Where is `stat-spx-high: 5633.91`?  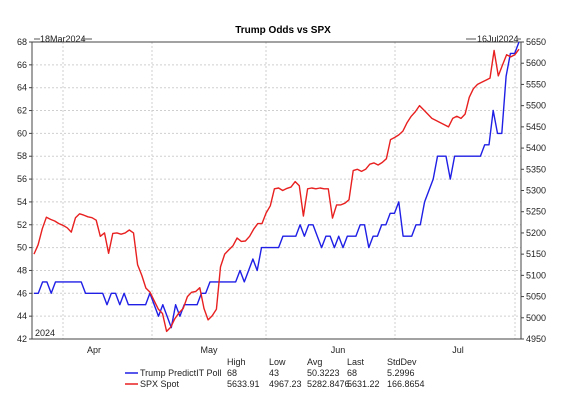 stat-spx-high: 5633.91 is located at coordinates (243, 384).